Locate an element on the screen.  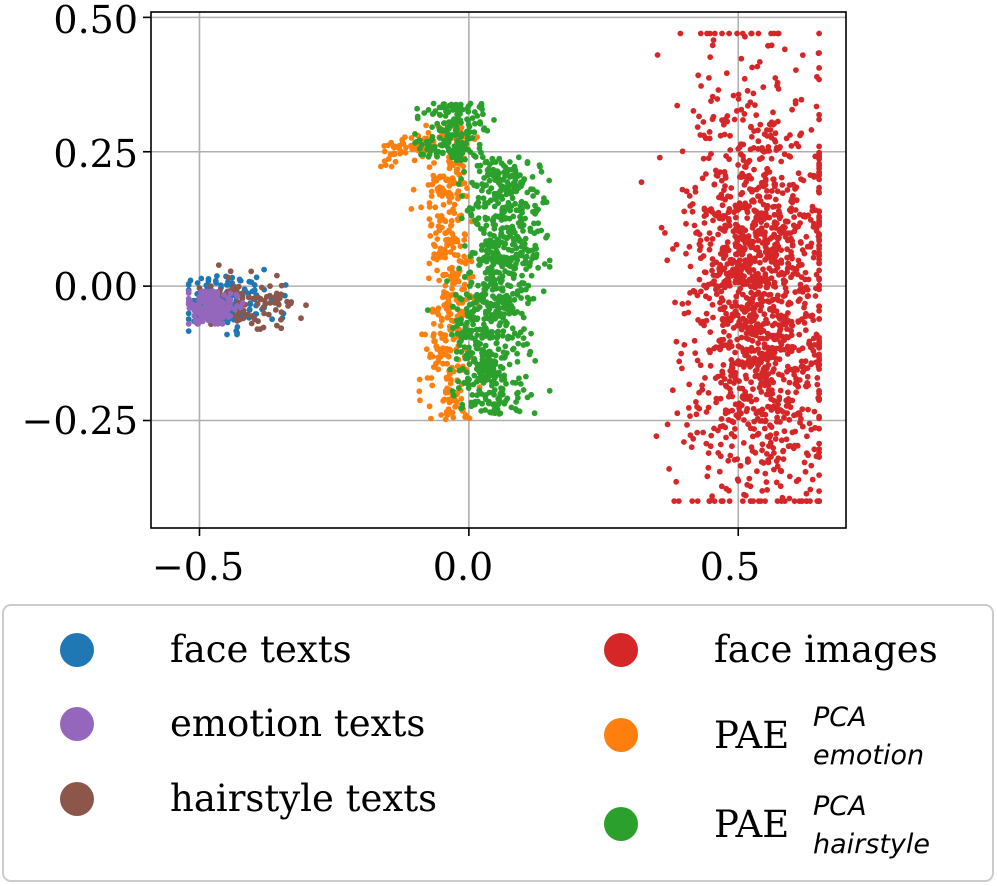
legend-label-pae-emotion: PAE PCA emotion is located at coordinates (819, 736).